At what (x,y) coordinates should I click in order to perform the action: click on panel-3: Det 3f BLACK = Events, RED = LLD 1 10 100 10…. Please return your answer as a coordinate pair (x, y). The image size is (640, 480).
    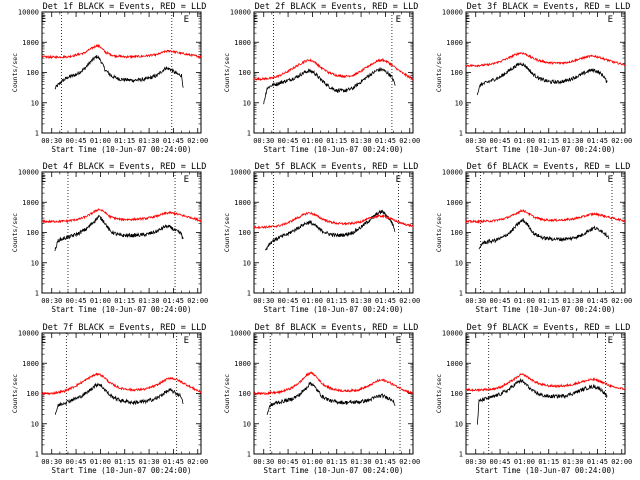
    Looking at the image, I should click on (533, 78).